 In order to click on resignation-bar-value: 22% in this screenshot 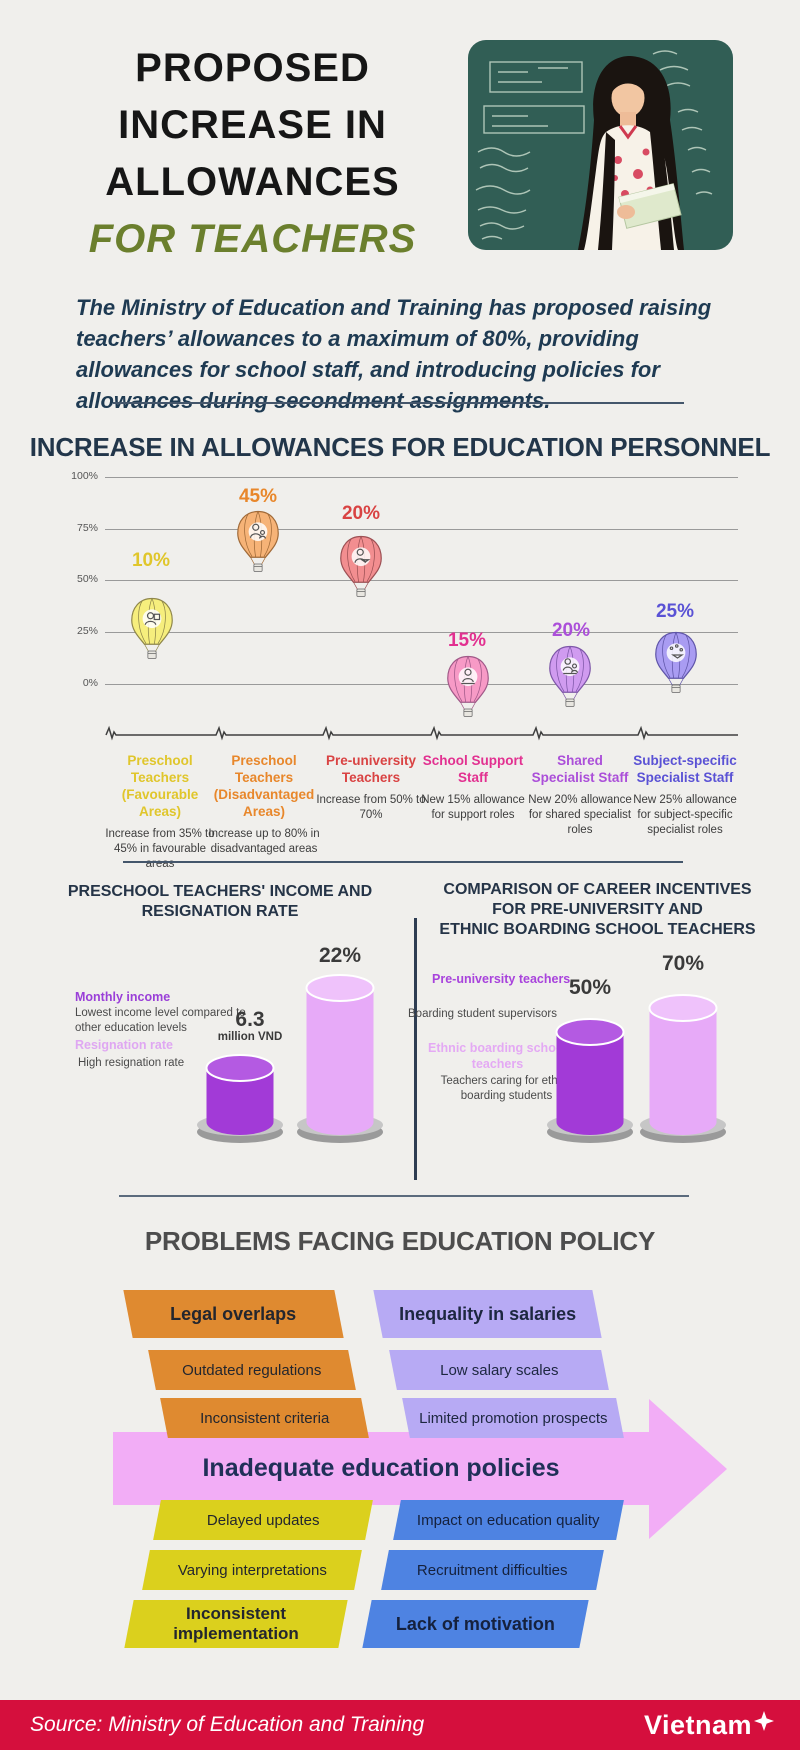, I will do `click(340, 955)`.